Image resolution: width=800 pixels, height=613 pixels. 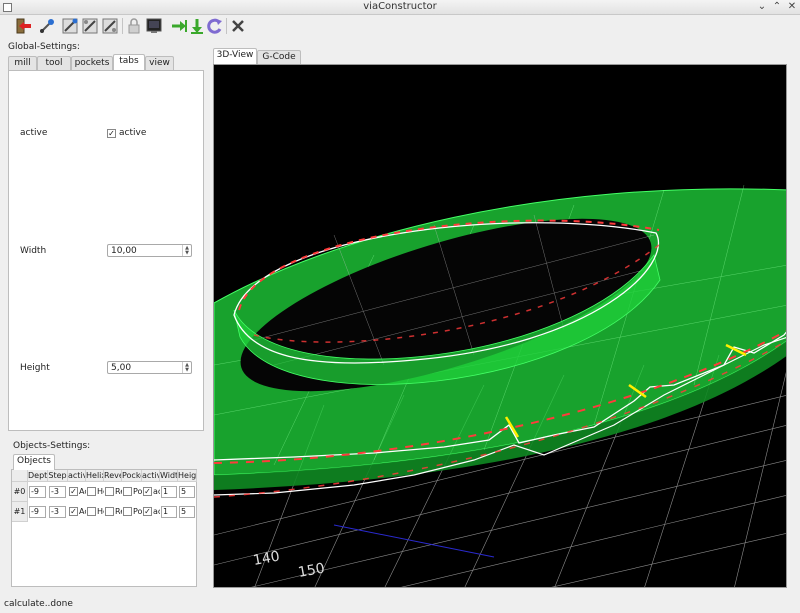 What do you see at coordinates (95, 476) in the screenshot?
I see `header-helix: Helix` at bounding box center [95, 476].